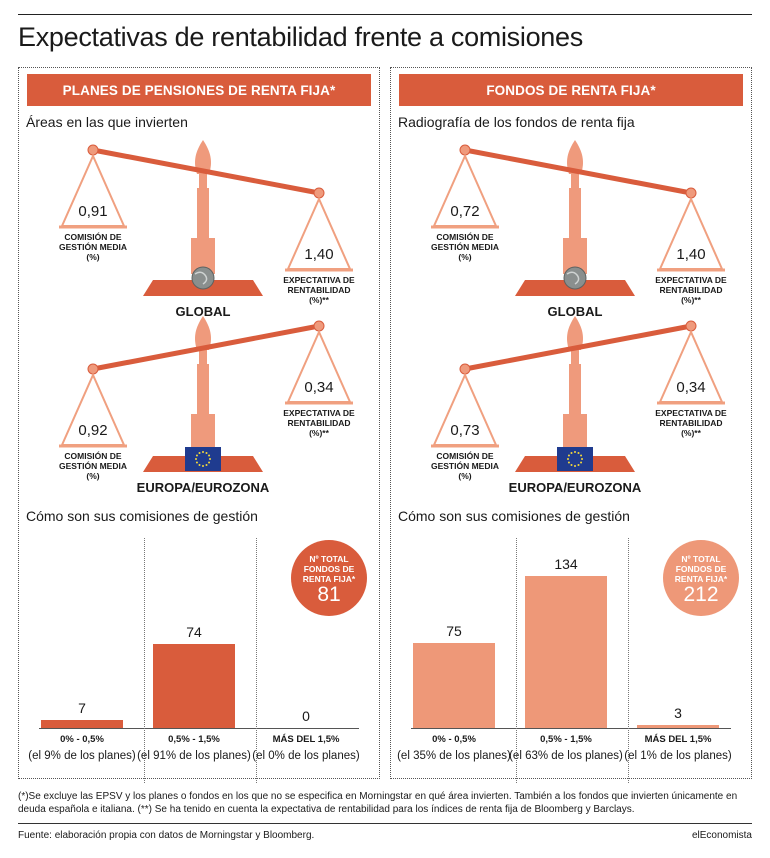  What do you see at coordinates (318, 387) in the screenshot?
I see `expectativa-value: 0,34` at bounding box center [318, 387].